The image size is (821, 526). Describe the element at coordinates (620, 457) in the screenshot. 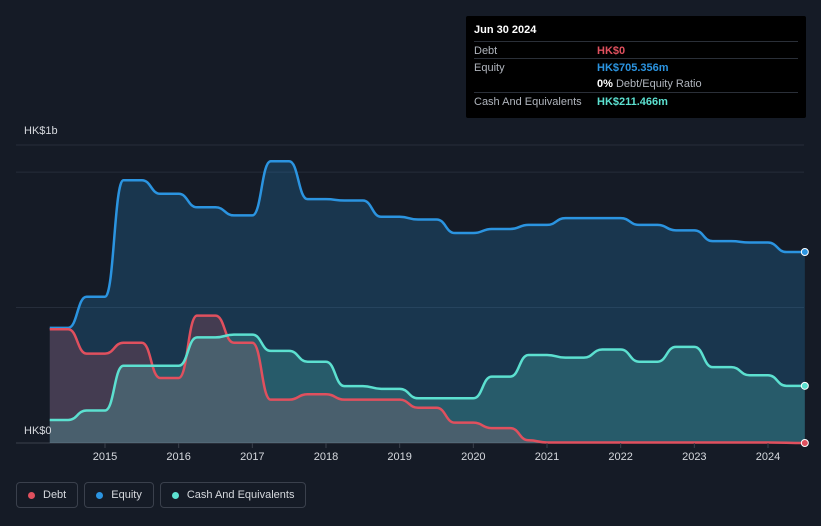

I see `x-tick-label: 2022` at that location.